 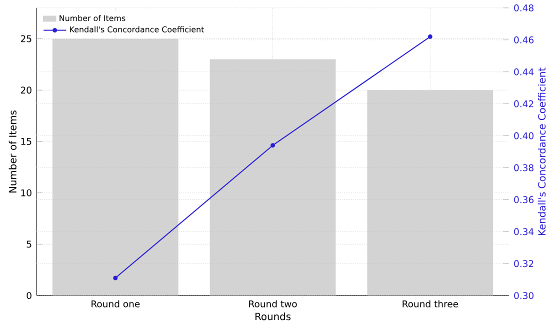 I want to click on y-axis-title: Number of Items, so click(x=12, y=151).